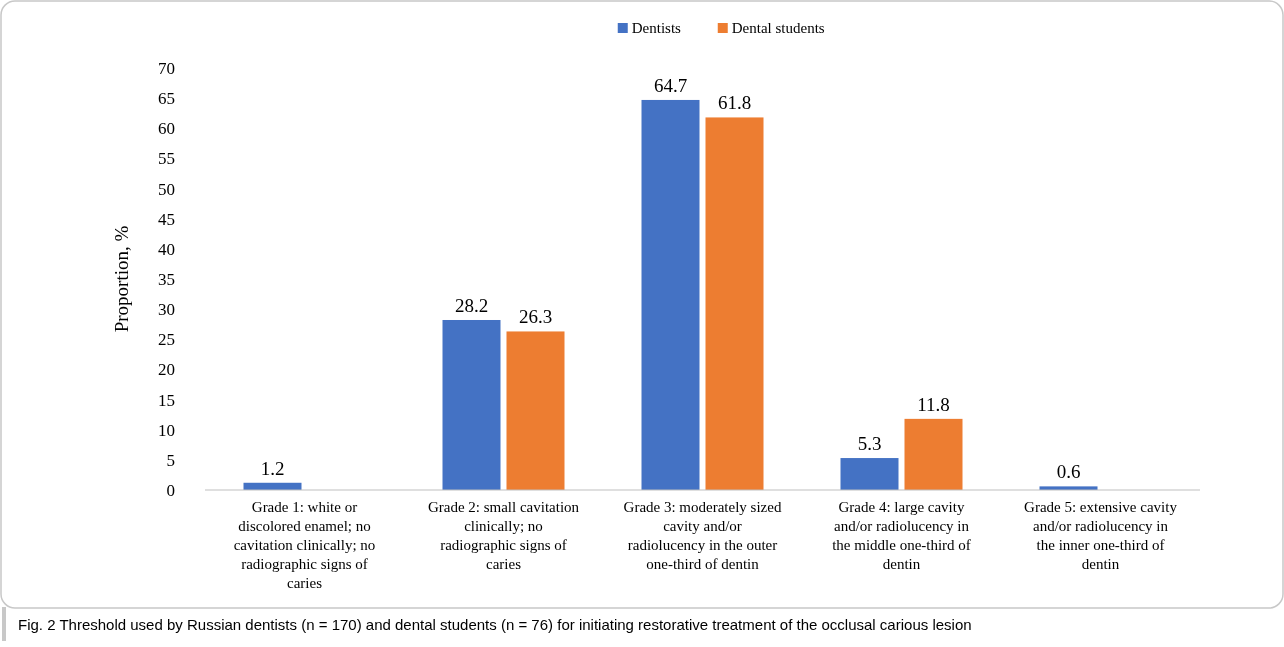  Describe the element at coordinates (272, 468) in the screenshot. I see `data-label: 1.2` at that location.